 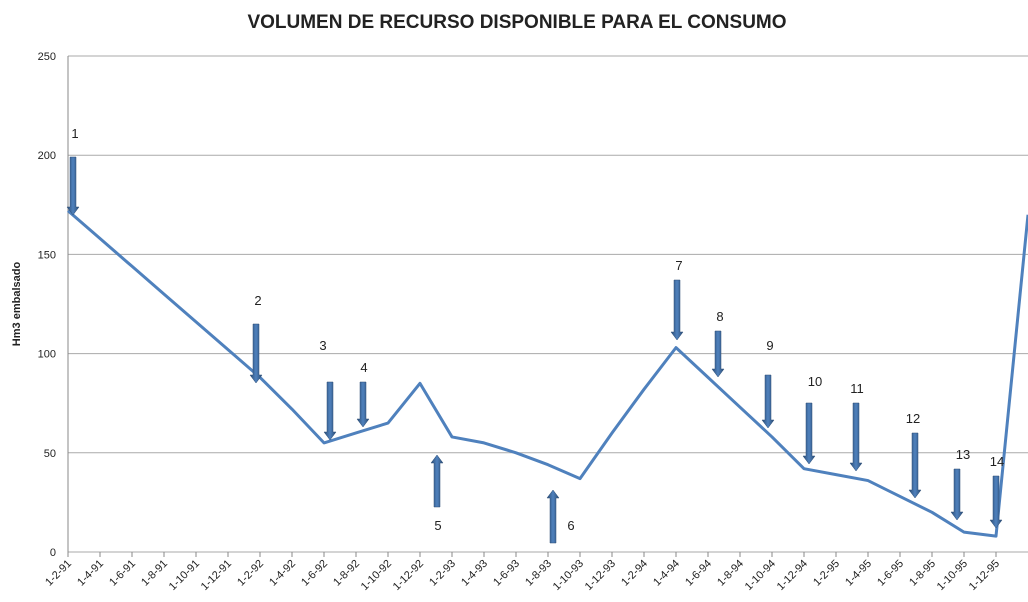 I want to click on x-tick-label: 1-2-92, so click(x=250, y=573).